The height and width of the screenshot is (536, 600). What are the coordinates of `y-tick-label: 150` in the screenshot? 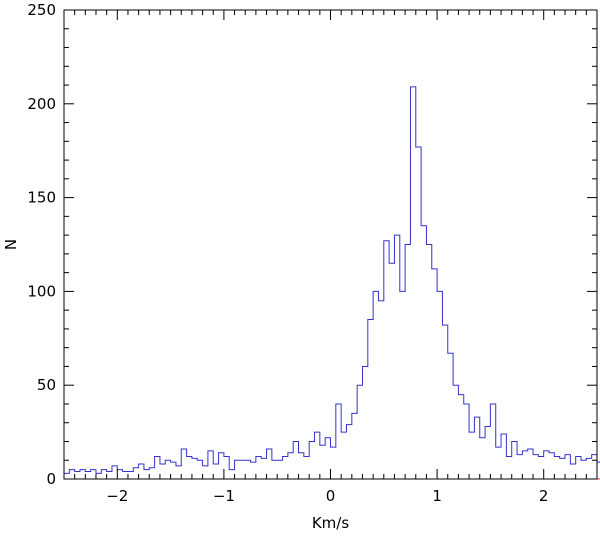 It's located at (41, 198).